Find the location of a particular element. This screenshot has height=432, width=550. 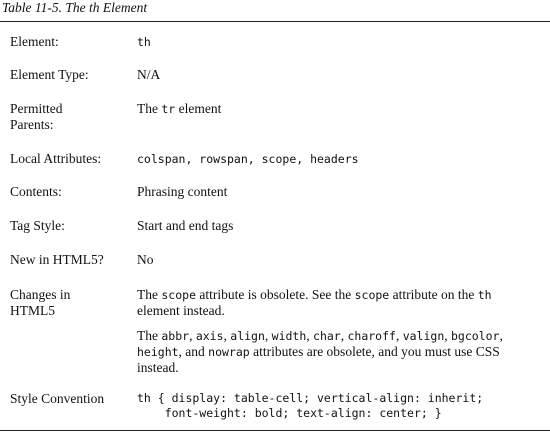

label: Element: is located at coordinates (34, 41).